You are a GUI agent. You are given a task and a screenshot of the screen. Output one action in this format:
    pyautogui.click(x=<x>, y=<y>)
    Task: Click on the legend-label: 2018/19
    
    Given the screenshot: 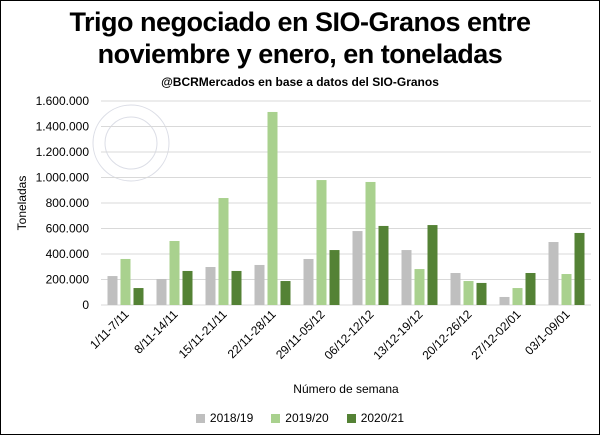 What is the action you would take?
    pyautogui.click(x=231, y=418)
    